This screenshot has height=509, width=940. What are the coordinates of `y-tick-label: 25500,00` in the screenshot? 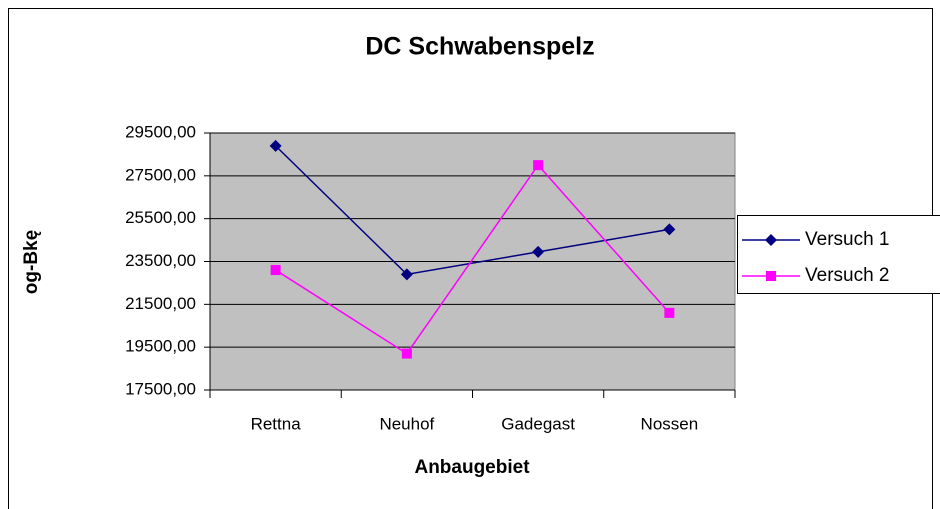 It's located at (160, 217).